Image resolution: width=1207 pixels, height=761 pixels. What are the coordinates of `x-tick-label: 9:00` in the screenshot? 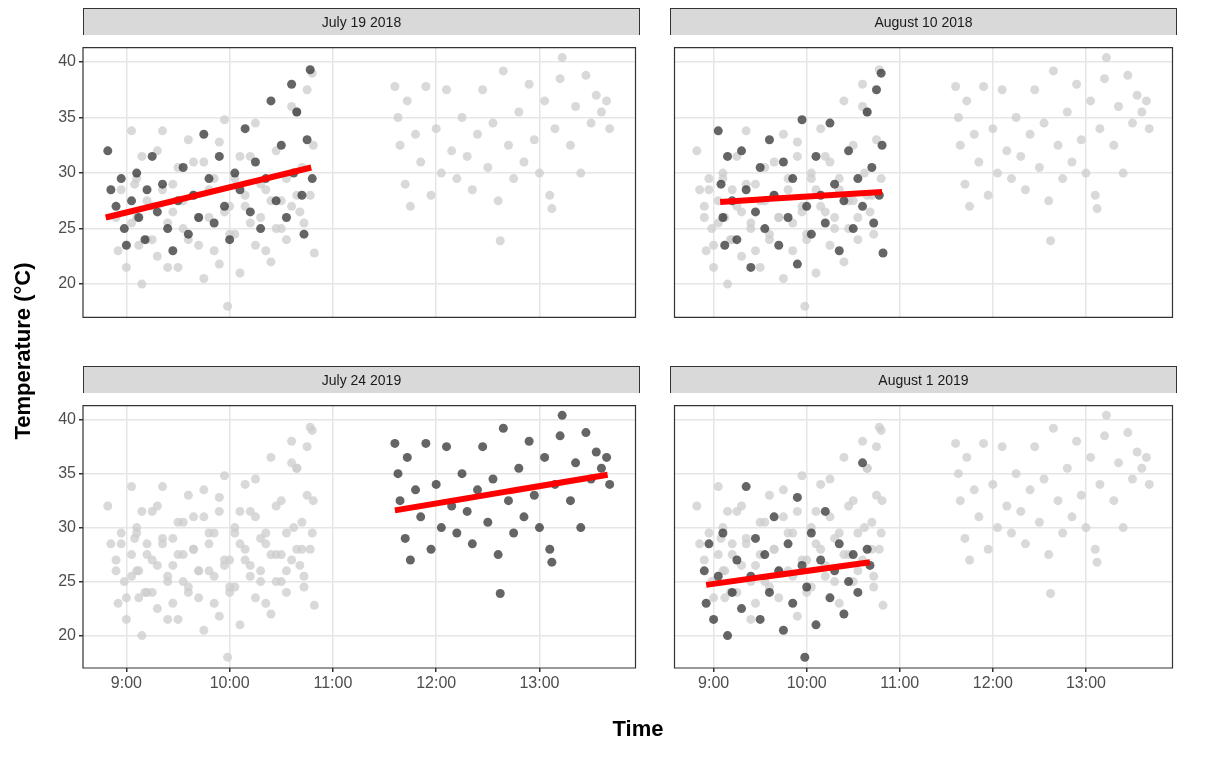 It's located at (714, 683).